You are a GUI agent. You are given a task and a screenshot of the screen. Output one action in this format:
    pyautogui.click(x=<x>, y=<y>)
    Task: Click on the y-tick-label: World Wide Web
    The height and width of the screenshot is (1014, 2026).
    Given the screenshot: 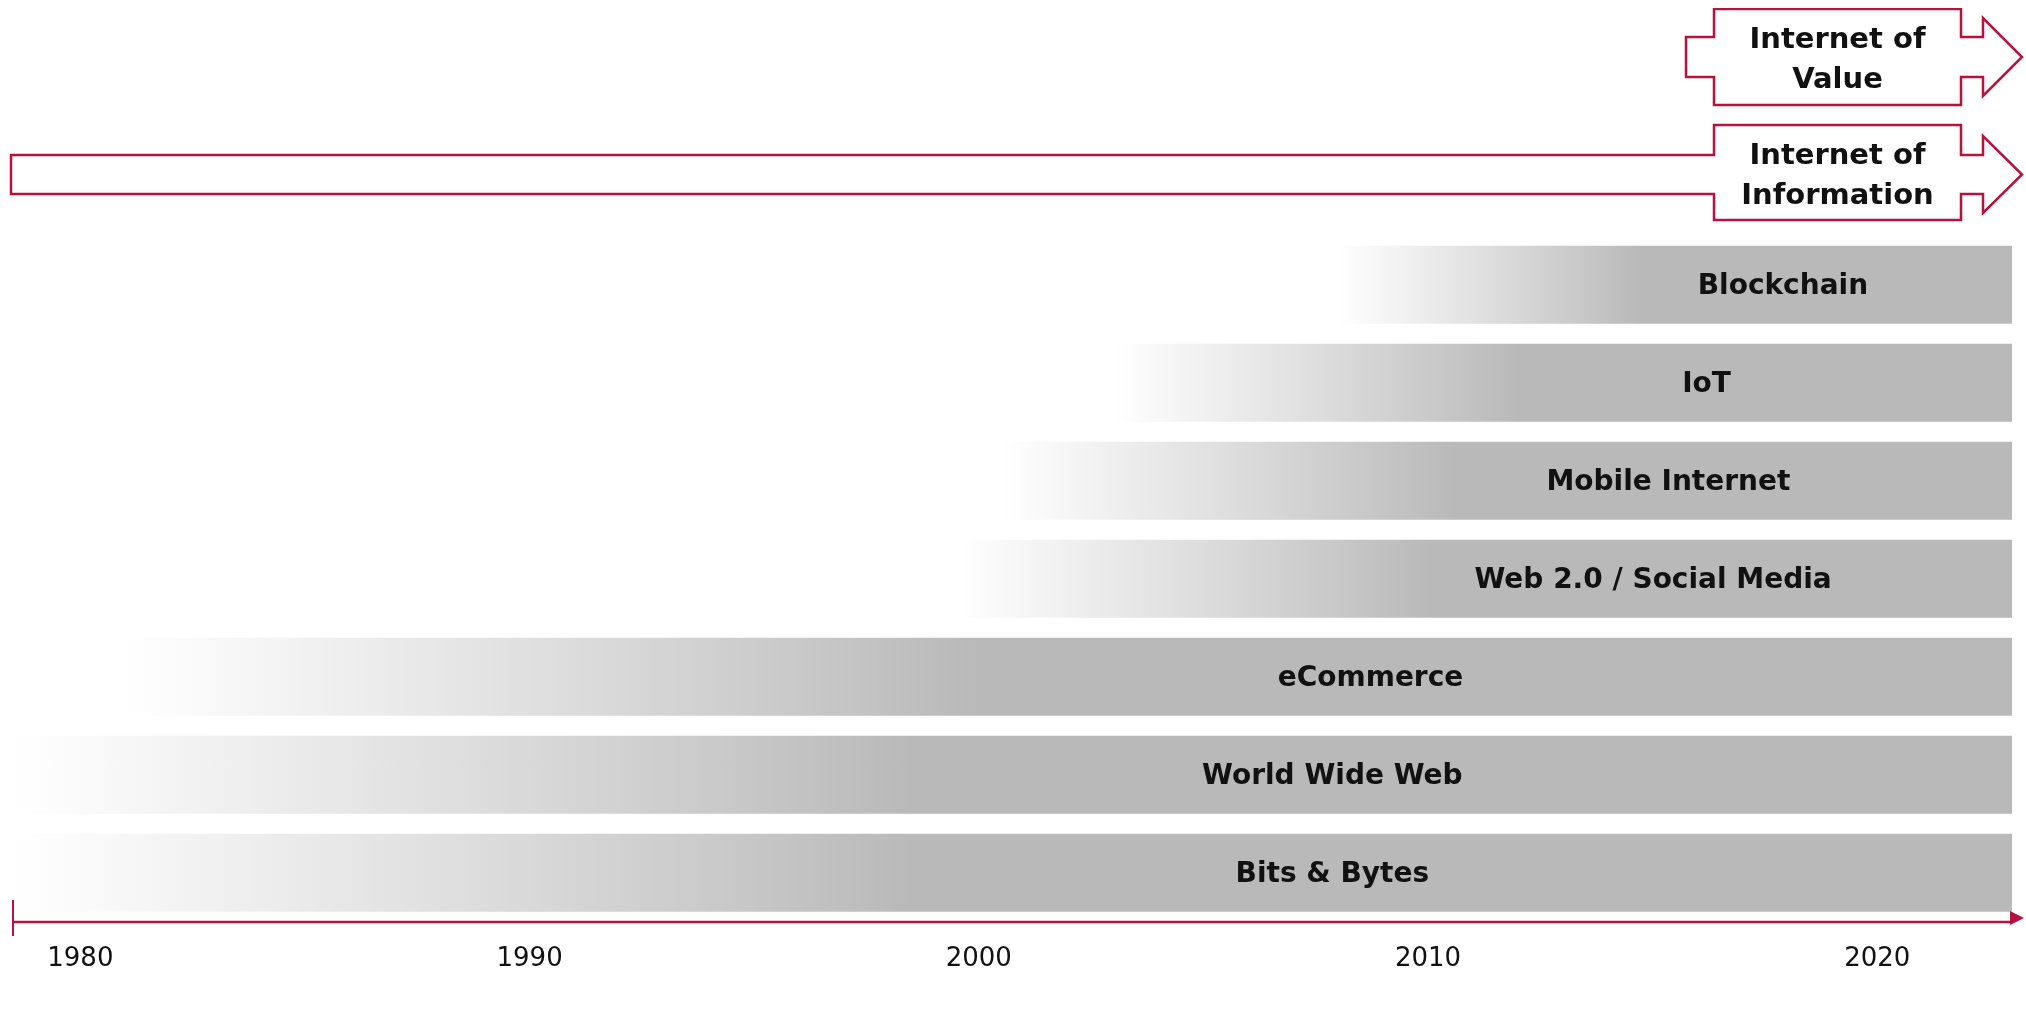 What is the action you would take?
    pyautogui.click(x=1332, y=775)
    